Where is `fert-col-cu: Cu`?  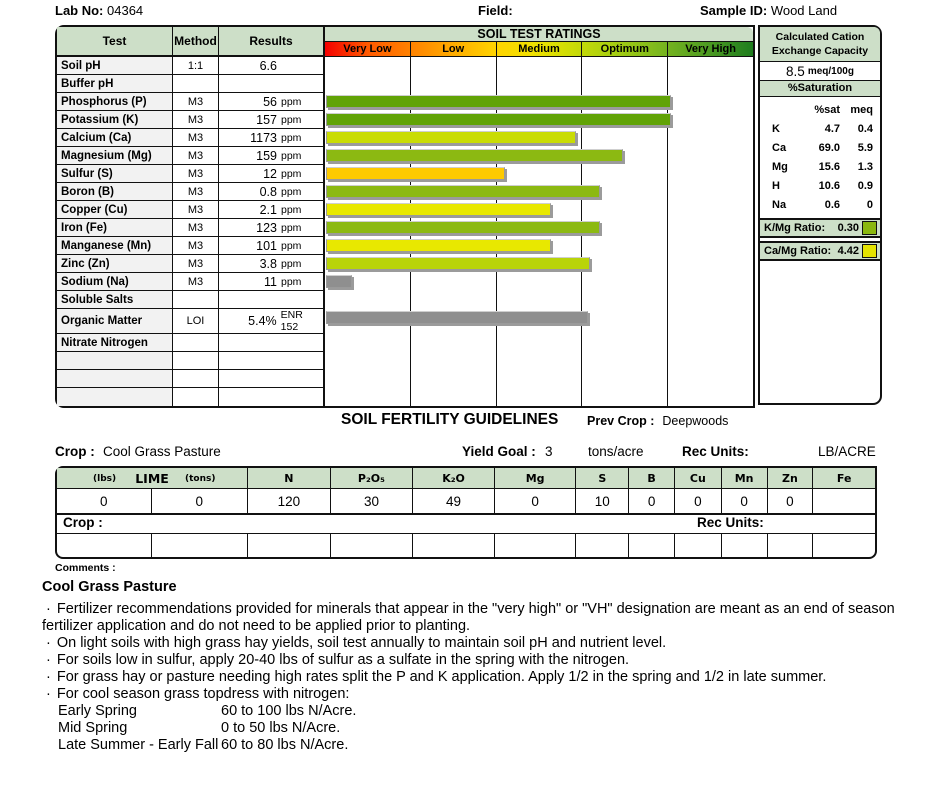
fert-col-cu: Cu is located at coordinates (698, 478).